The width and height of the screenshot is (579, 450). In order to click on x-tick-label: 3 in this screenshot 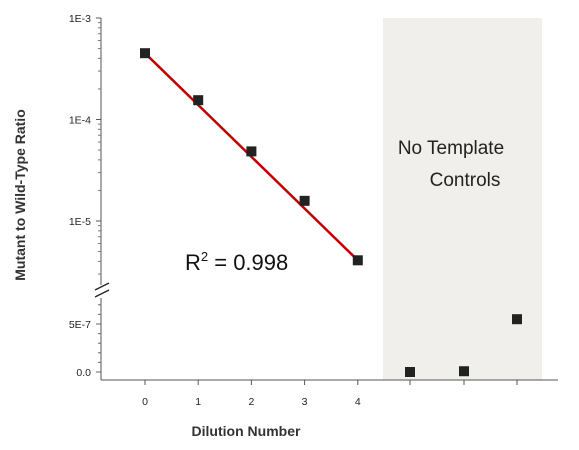, I will do `click(305, 402)`.